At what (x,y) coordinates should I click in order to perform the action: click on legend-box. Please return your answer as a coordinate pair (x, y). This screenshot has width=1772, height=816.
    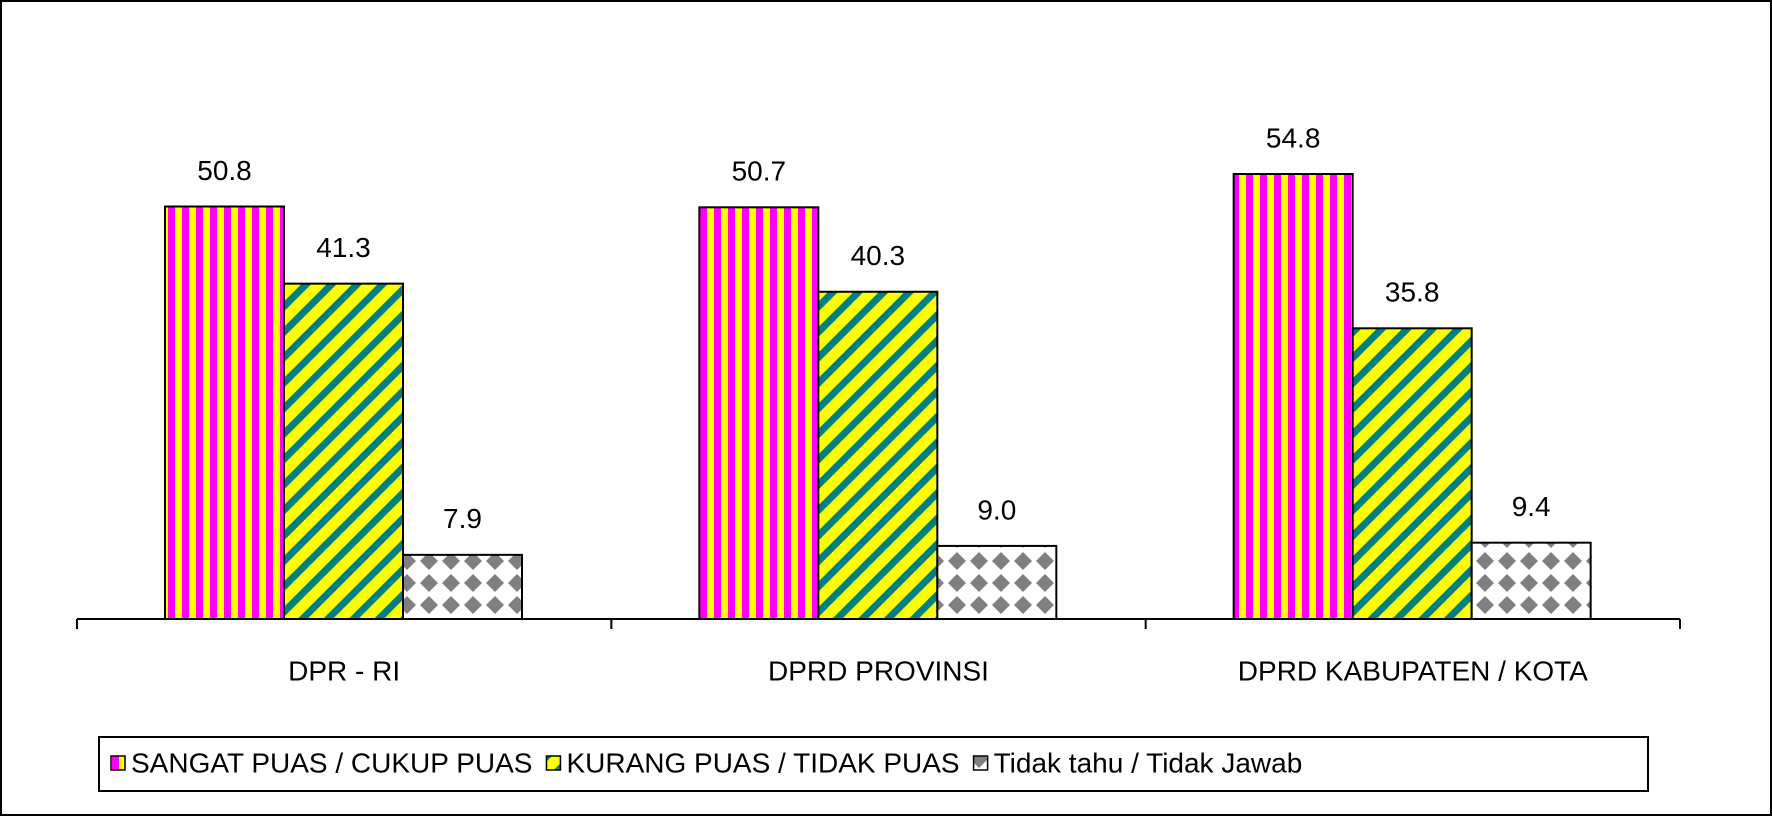
    Looking at the image, I should click on (873, 764).